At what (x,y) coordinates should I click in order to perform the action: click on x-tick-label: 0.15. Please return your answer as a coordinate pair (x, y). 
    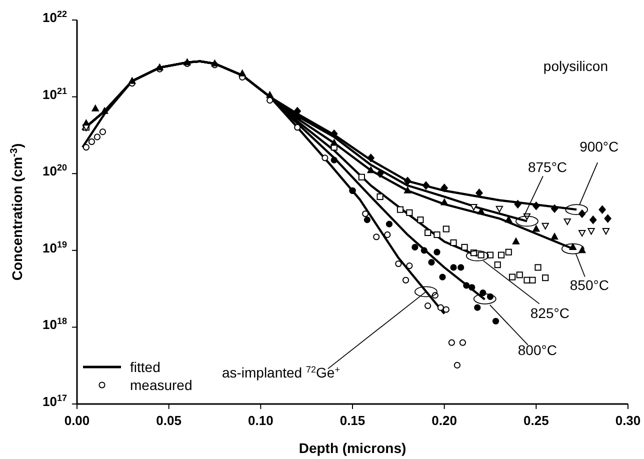
    Looking at the image, I should click on (353, 420).